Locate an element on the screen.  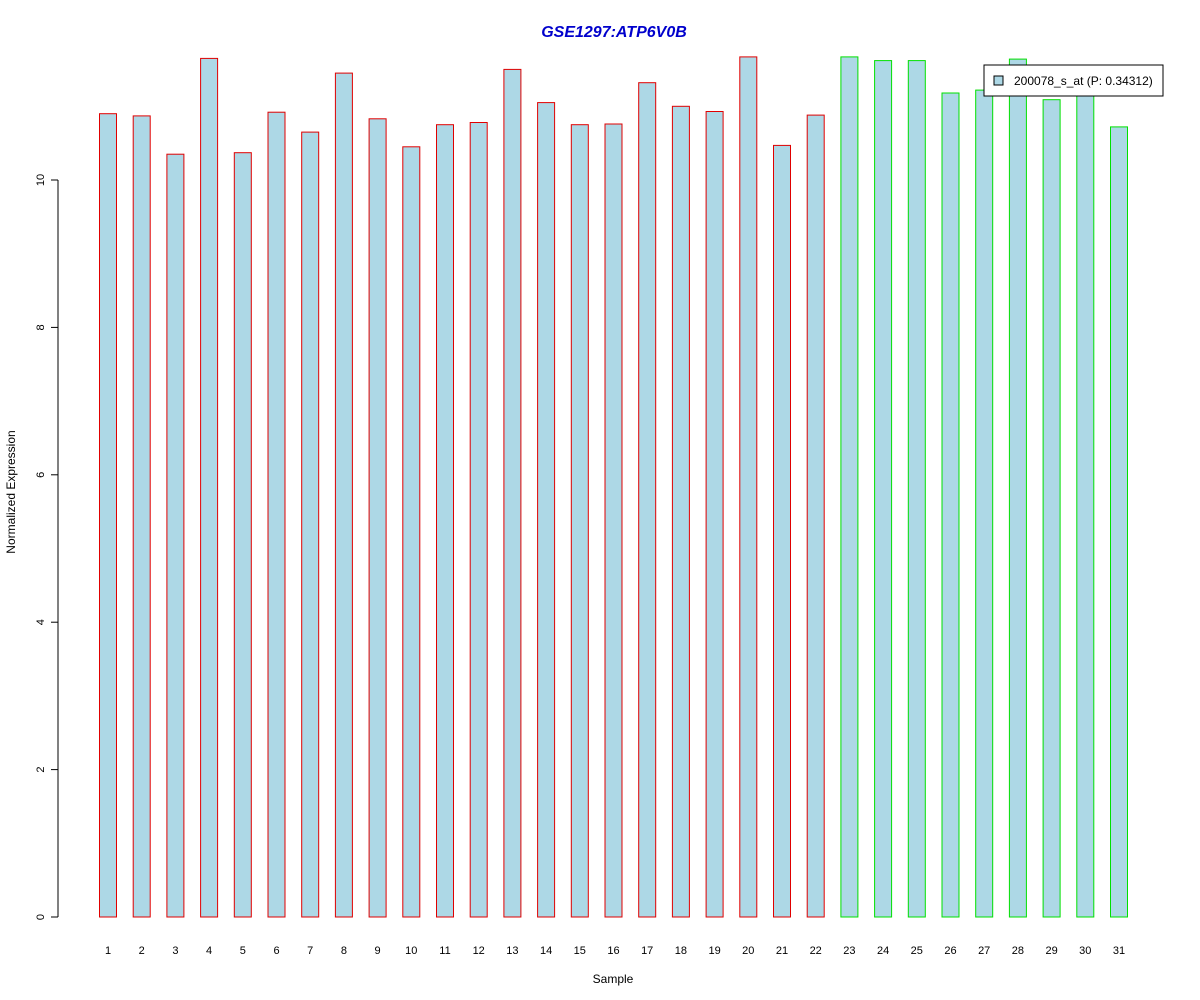
x-tick-label: 12 is located at coordinates (479, 951).